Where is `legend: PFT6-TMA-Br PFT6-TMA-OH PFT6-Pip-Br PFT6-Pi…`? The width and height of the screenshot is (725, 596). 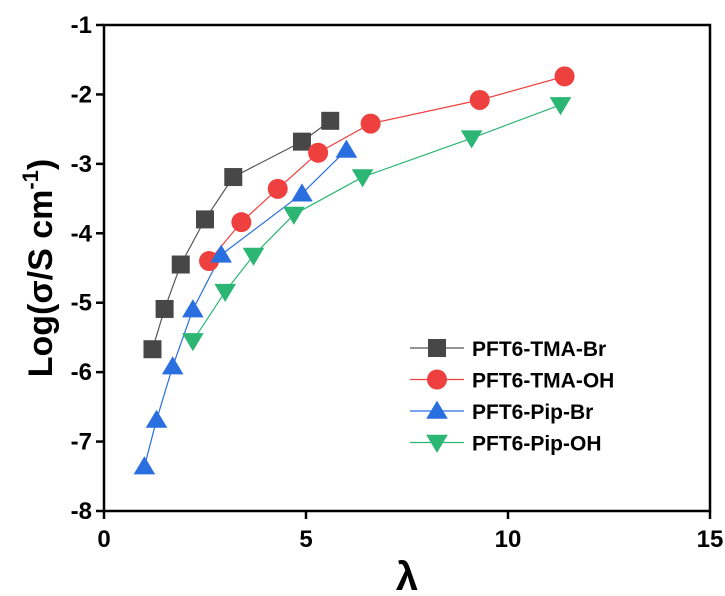
legend: PFT6-TMA-Br PFT6-TMA-OH PFT6-Pip-Br PFT6-Pi… is located at coordinates (512, 397).